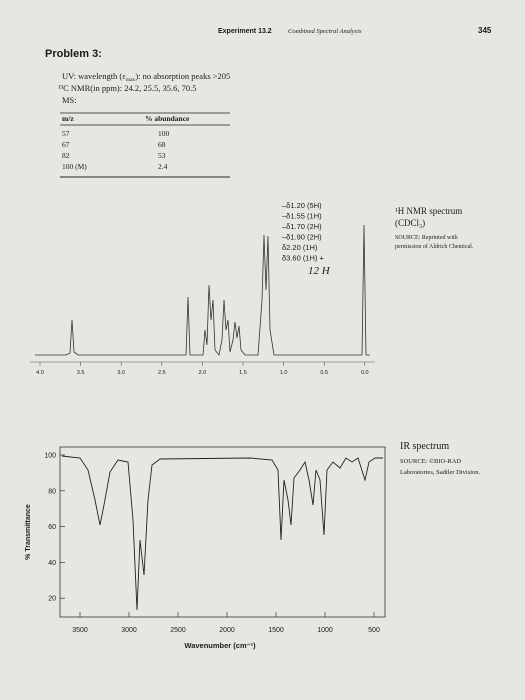  What do you see at coordinates (50, 456) in the screenshot?
I see `ir-ytick-label: 100` at bounding box center [50, 456].